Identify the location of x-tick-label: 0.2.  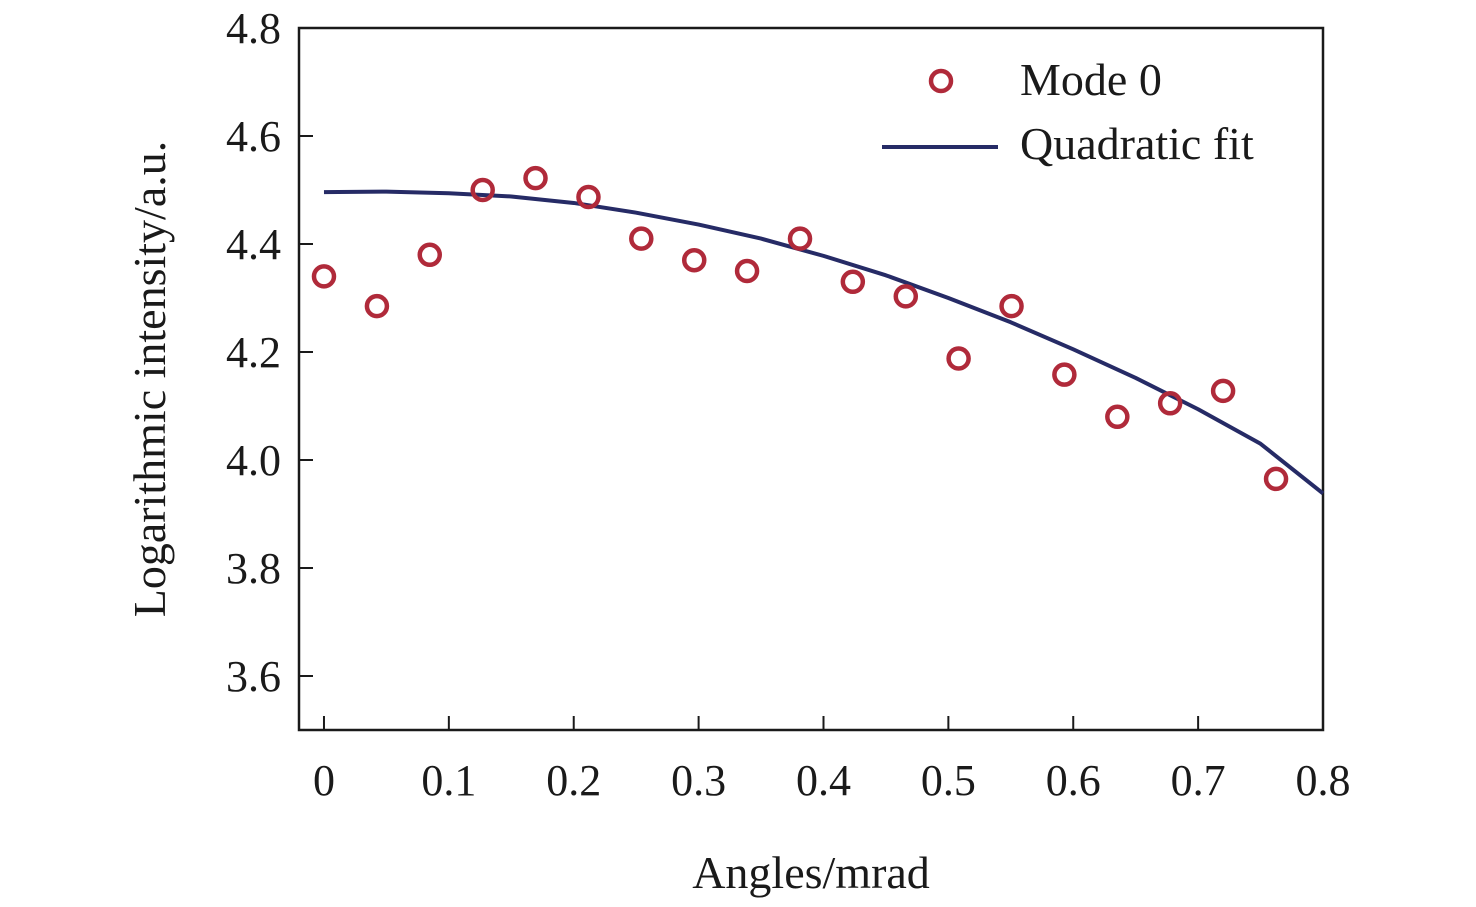
(573, 780).